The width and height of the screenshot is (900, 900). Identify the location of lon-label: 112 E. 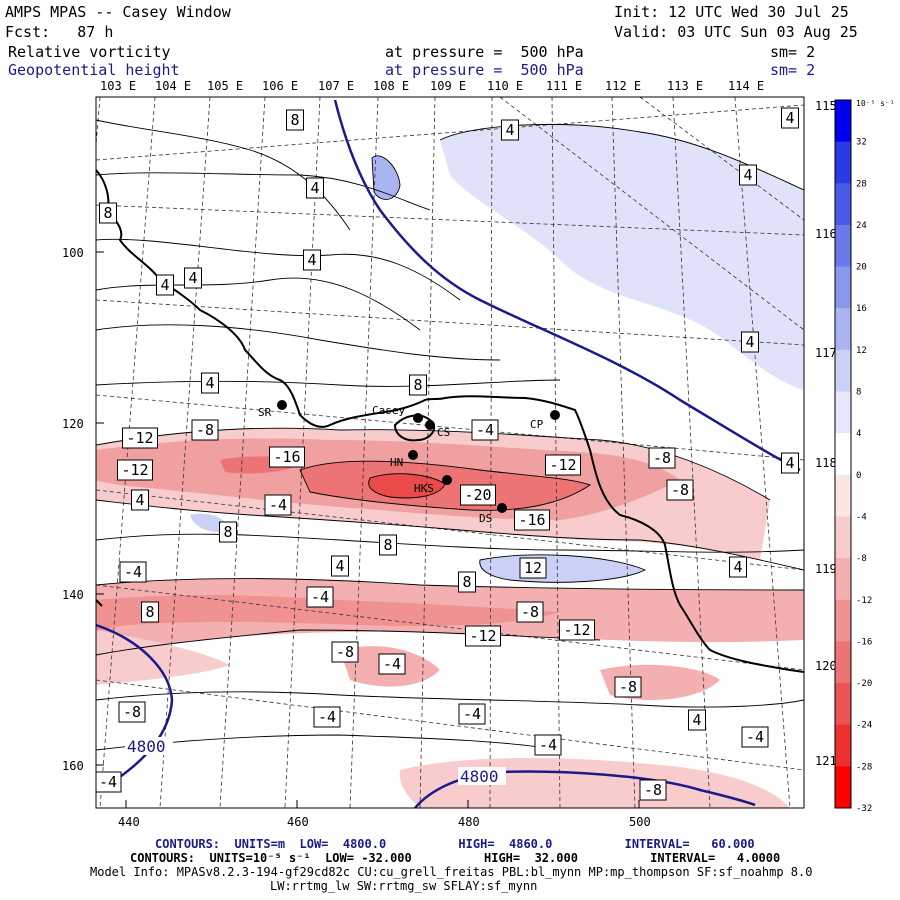
(623, 86).